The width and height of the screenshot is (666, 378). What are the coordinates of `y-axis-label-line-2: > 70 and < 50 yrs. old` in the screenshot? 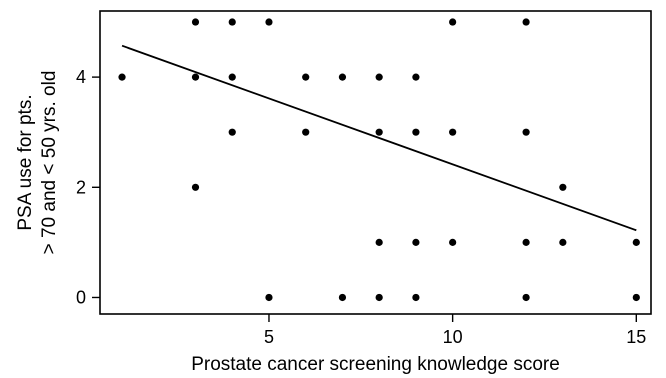 It's located at (49, 163).